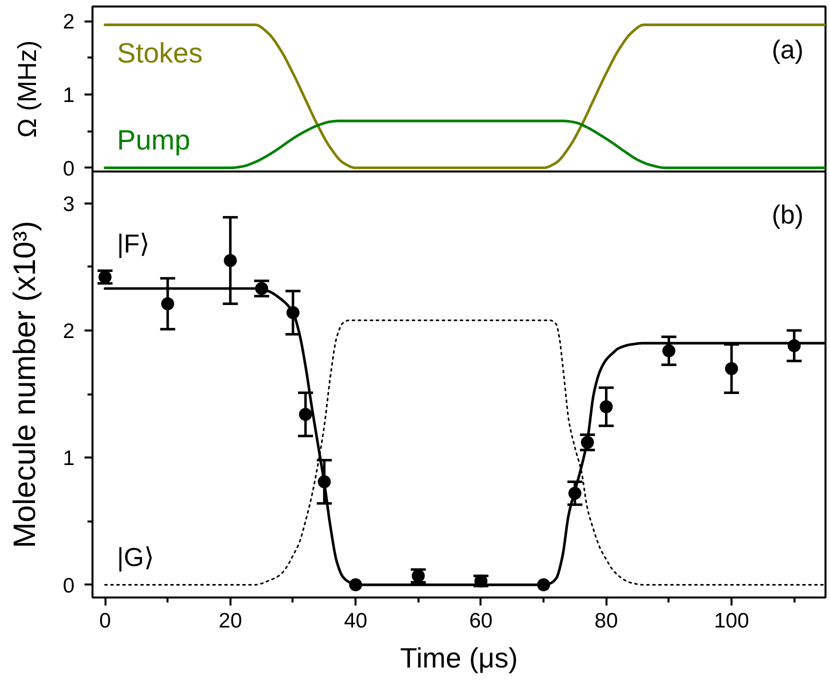 The image size is (830, 690). Describe the element at coordinates (105, 621) in the screenshot. I see `x-tick-label: 0` at that location.